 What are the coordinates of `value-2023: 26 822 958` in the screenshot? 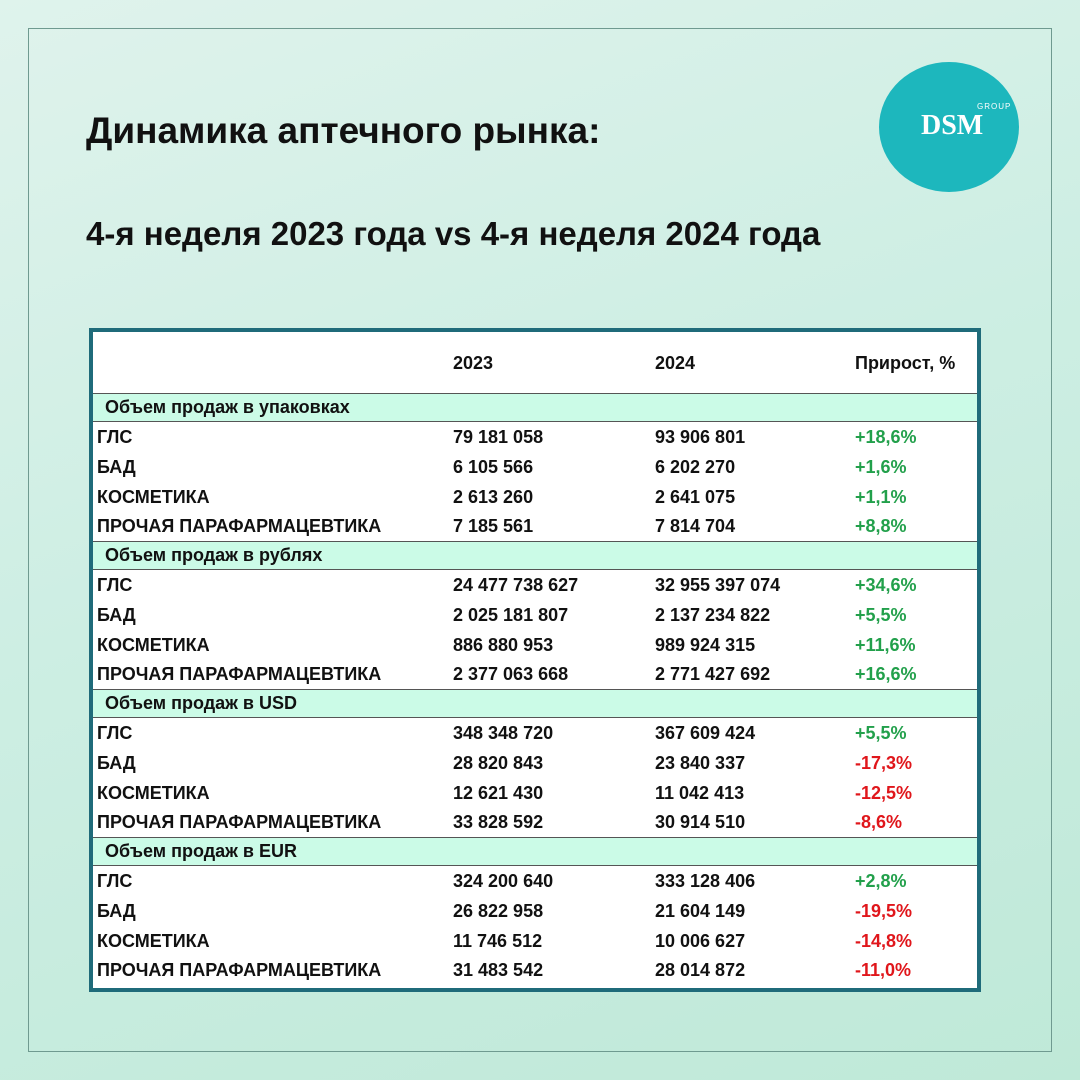 It's located at (498, 910).